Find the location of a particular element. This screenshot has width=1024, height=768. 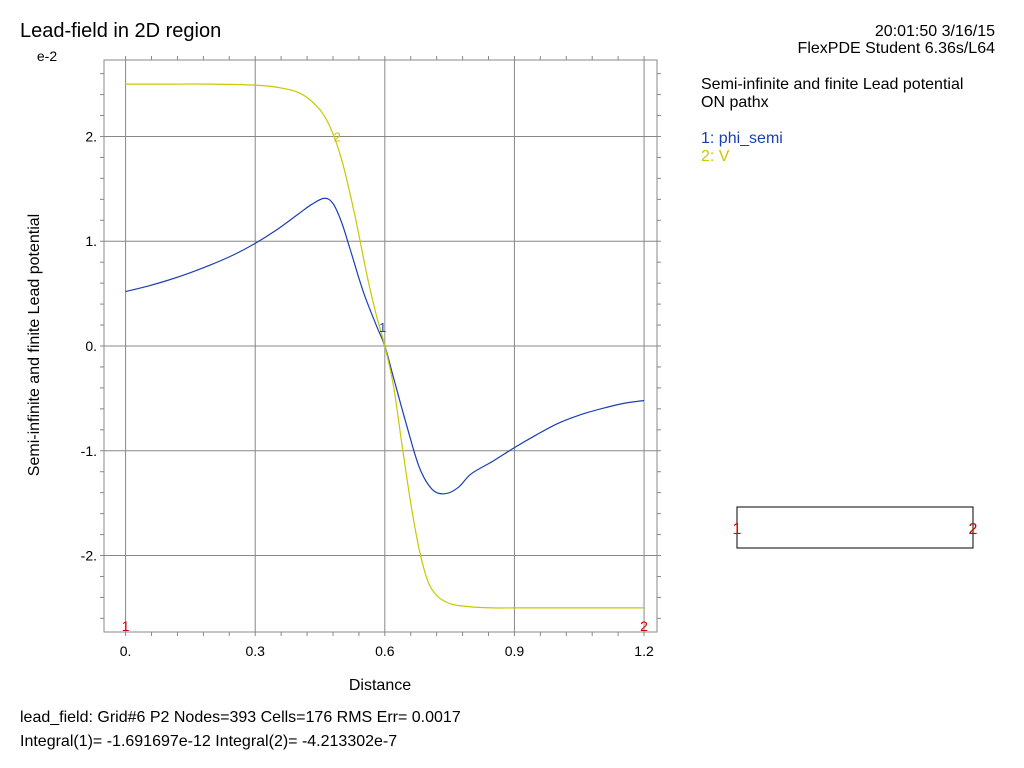

product-version: FlexPDE Student 6.36s/L64 is located at coordinates (896, 48).